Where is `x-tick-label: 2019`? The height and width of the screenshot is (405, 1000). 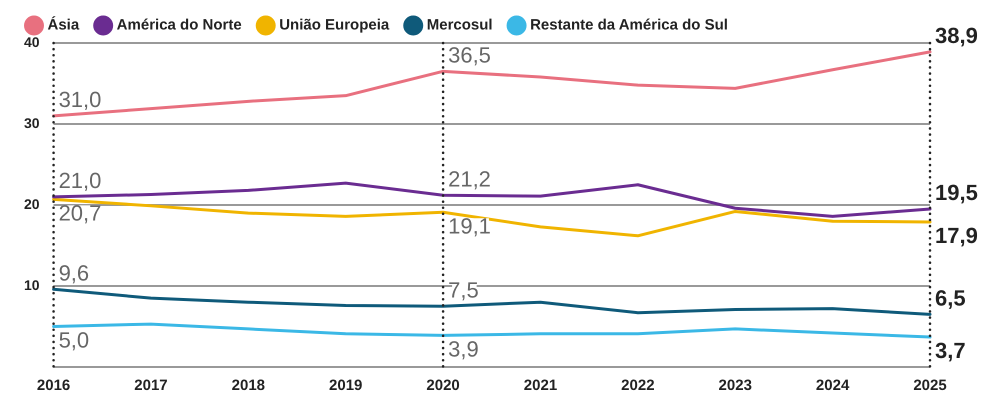 x-tick-label: 2019 is located at coordinates (345, 385).